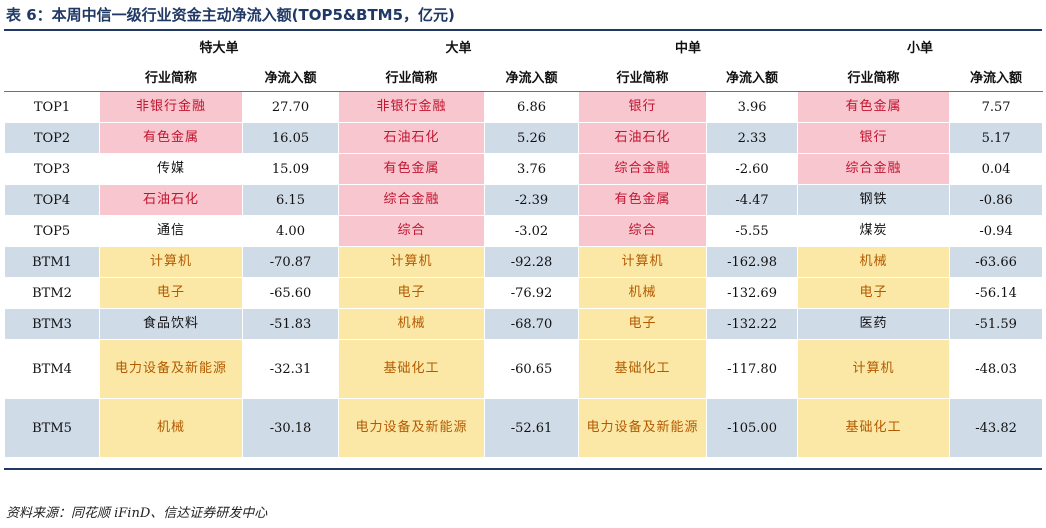  Describe the element at coordinates (524, 138) in the screenshot. I see `table-row: TOP2 有色金属 16.05 石油石化 5.26 石油石化 2.33 银行 5.17` at that location.